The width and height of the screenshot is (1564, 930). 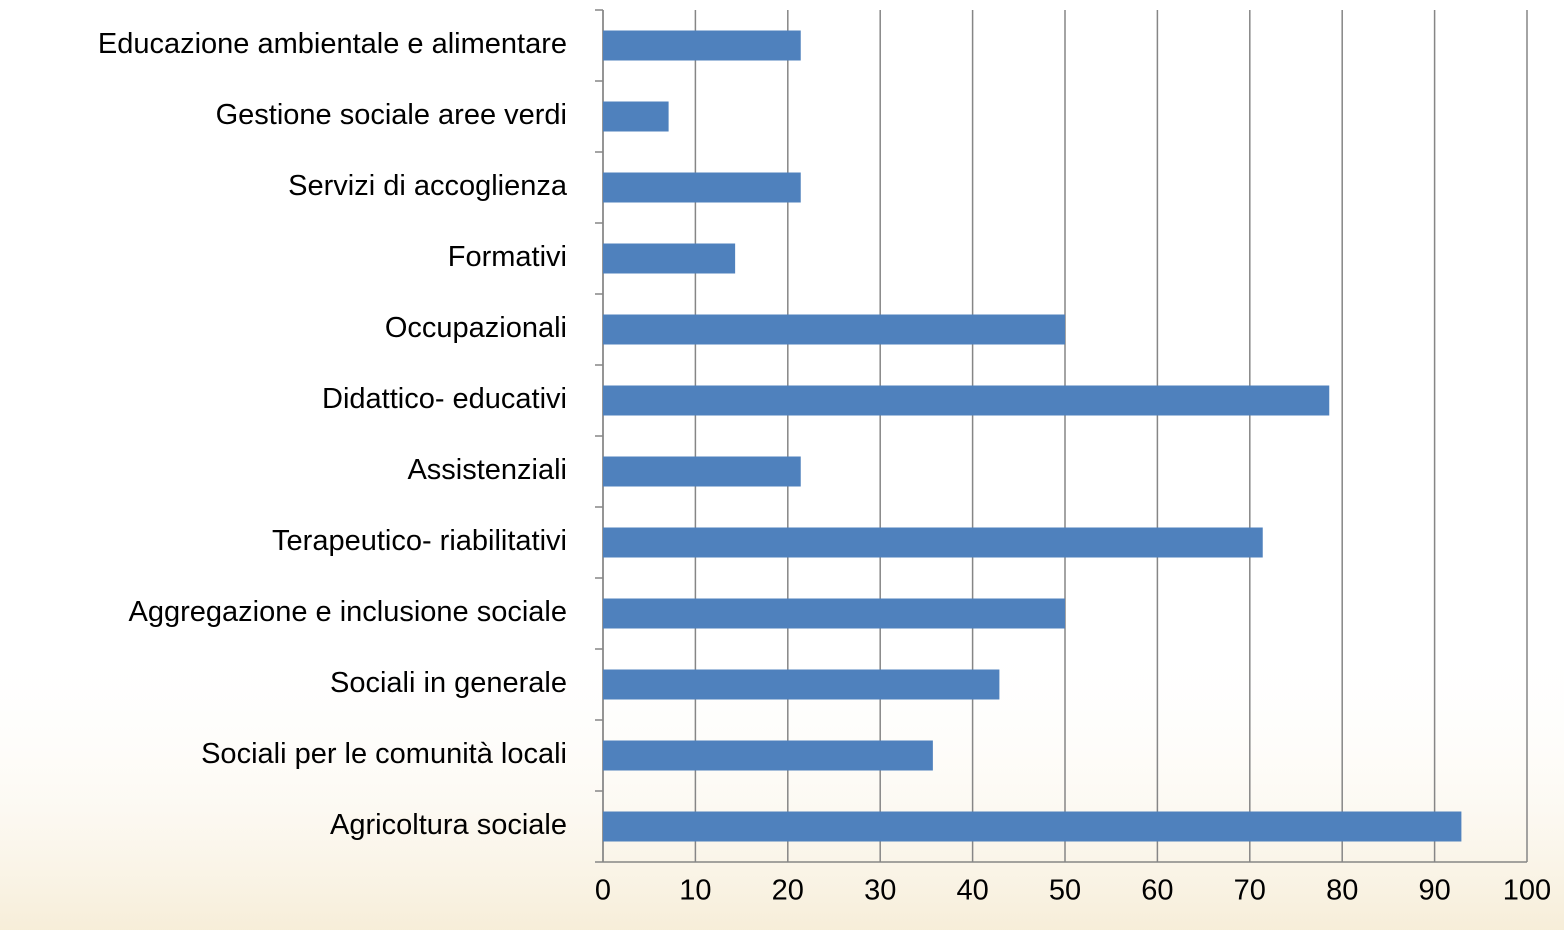 I want to click on x-tick-label: 50, so click(x=1065, y=891).